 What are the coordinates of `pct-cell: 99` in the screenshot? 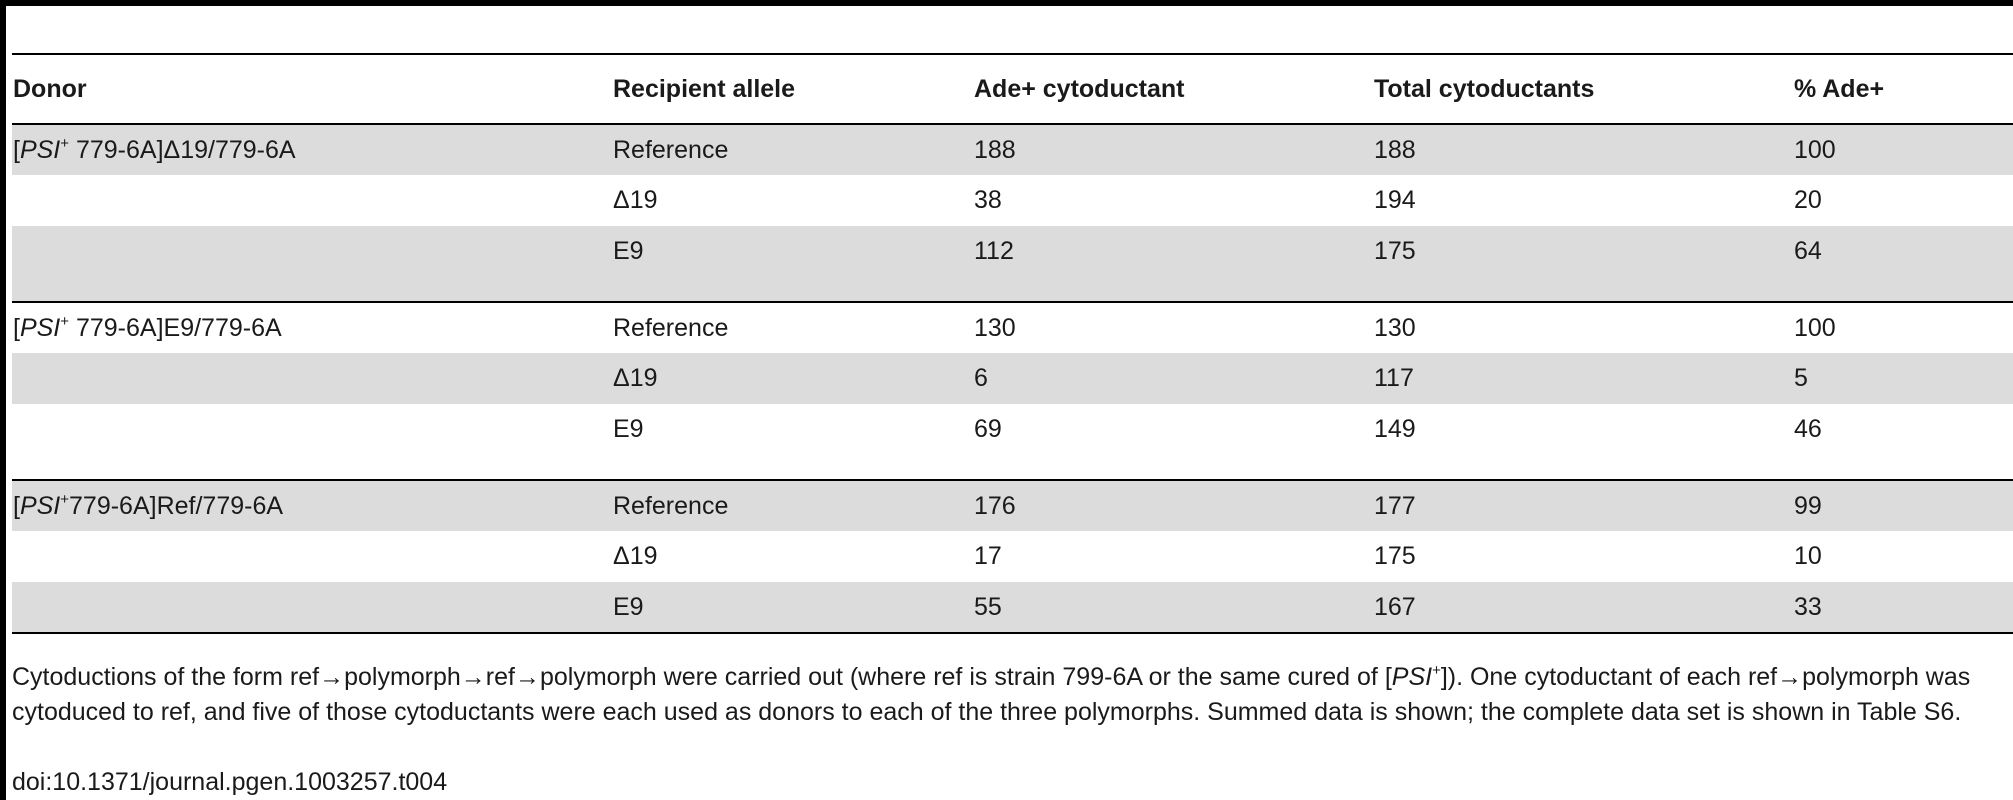 It's located at (1903, 505).